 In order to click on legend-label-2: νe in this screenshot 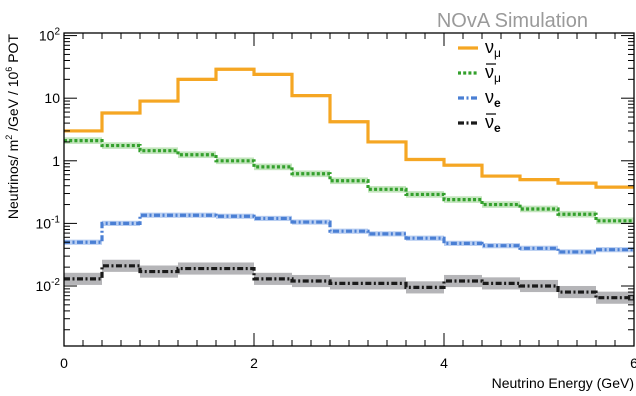, I will do `click(493, 98)`.